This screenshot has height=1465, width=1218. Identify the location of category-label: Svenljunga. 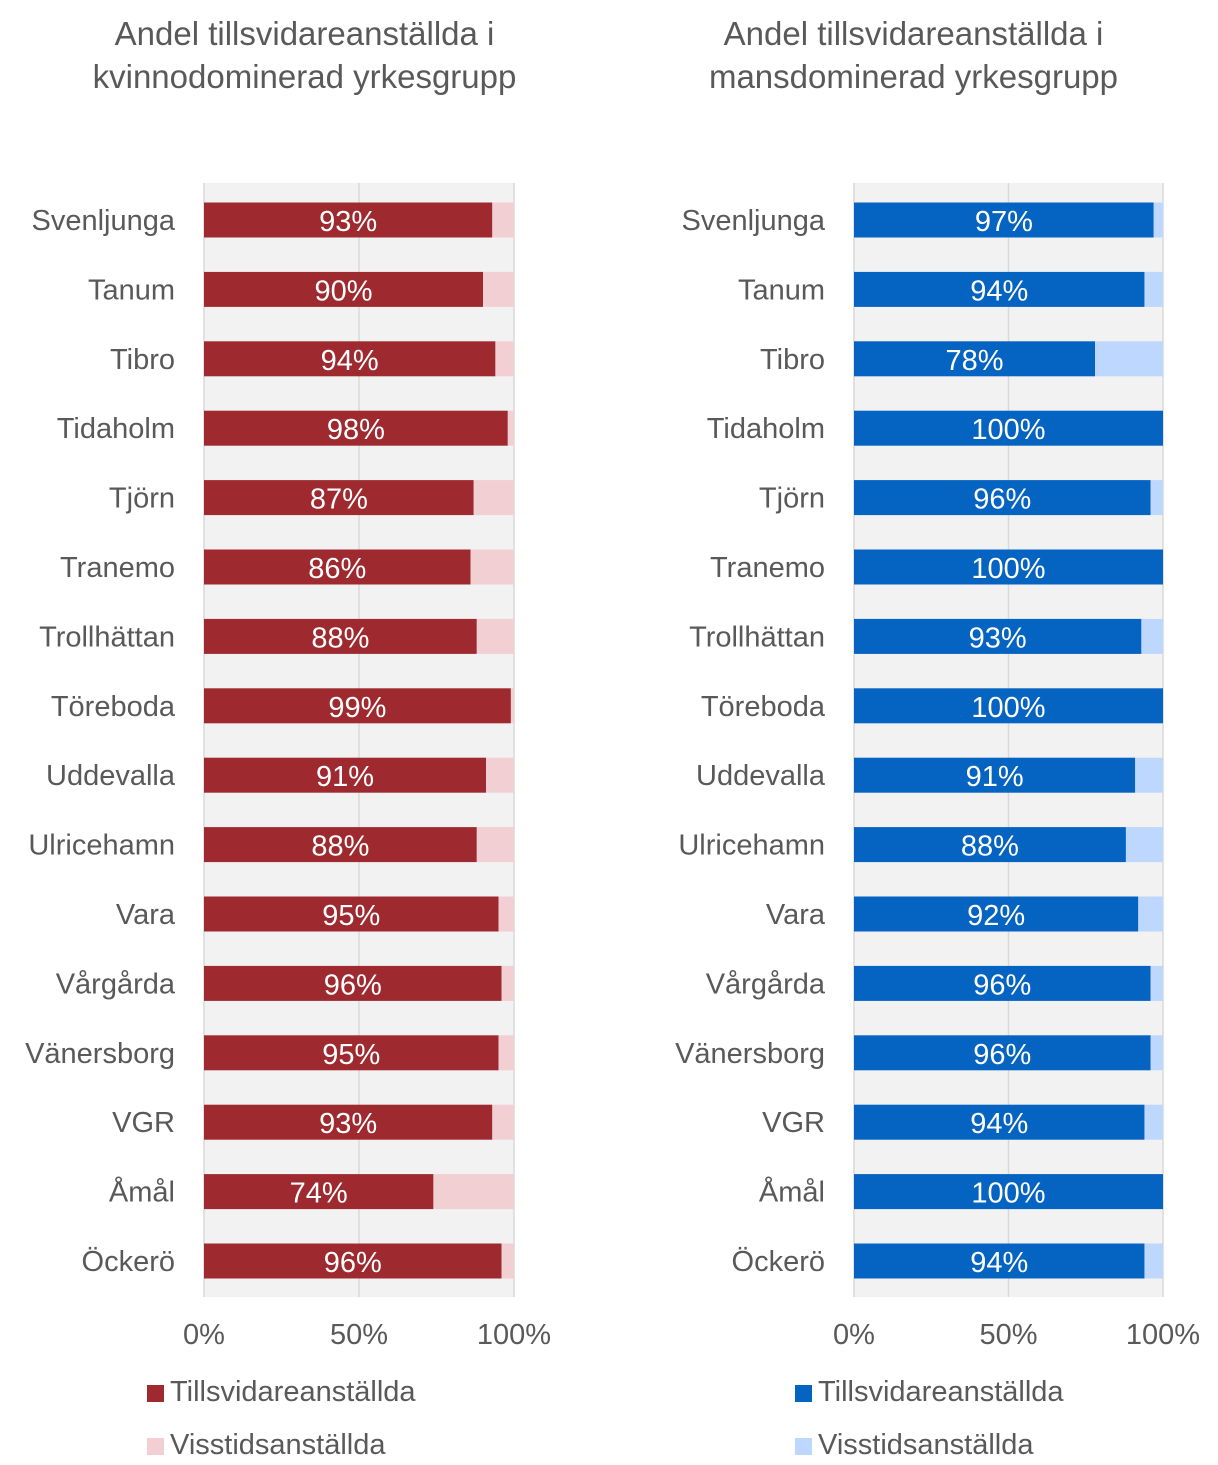
(754, 221).